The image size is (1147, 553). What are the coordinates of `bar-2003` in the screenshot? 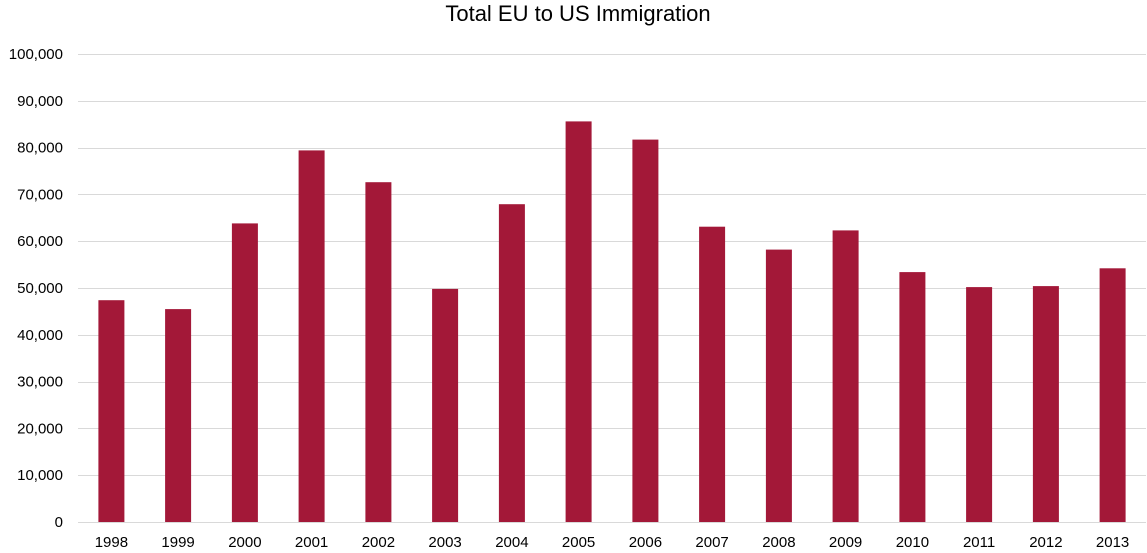 It's located at (445, 405).